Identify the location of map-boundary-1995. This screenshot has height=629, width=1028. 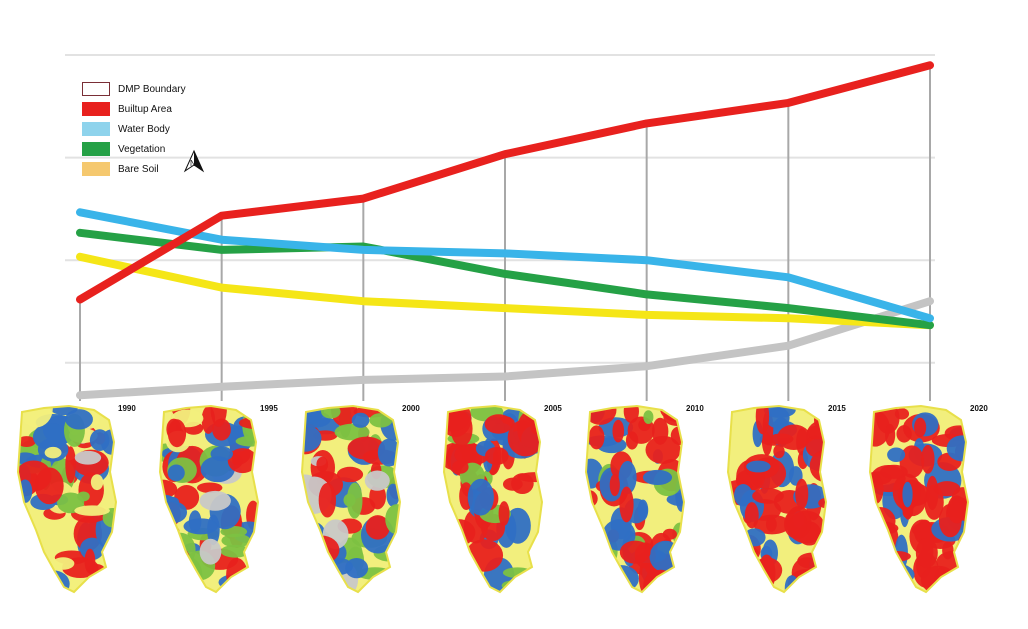
(209, 499).